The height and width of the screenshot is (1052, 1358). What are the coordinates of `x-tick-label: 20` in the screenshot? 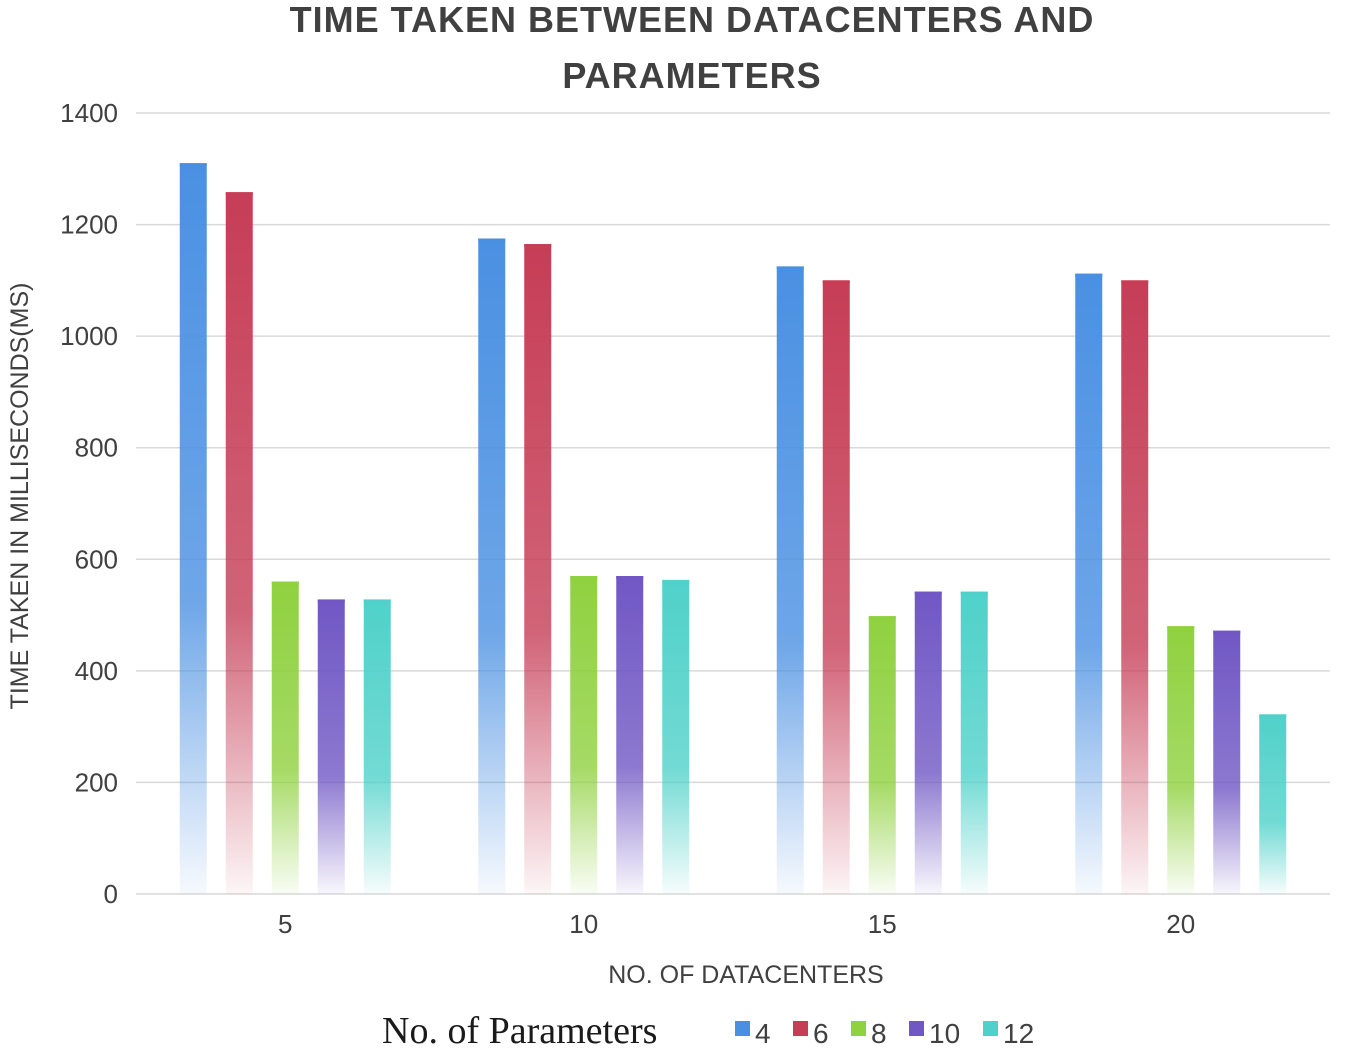 It's located at (1180, 924).